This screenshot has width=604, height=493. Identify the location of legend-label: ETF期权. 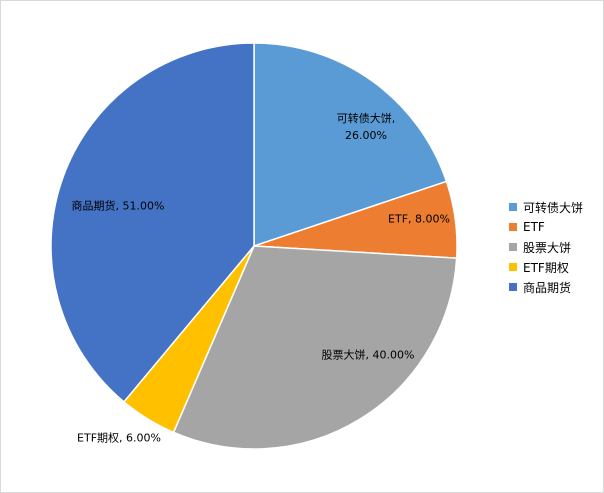
(546, 267).